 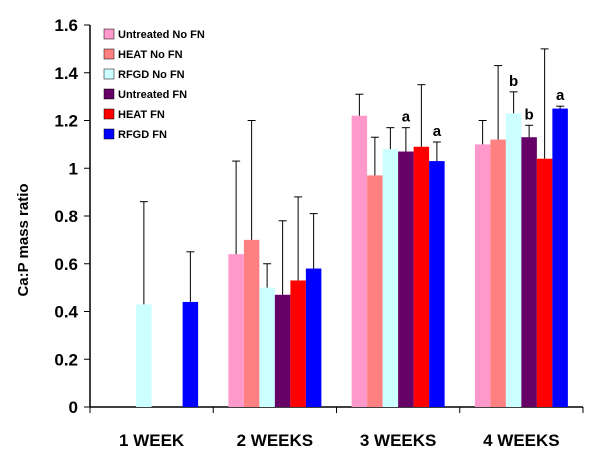 What do you see at coordinates (151, 75) in the screenshot?
I see `legend-label: RFGD No FN` at bounding box center [151, 75].